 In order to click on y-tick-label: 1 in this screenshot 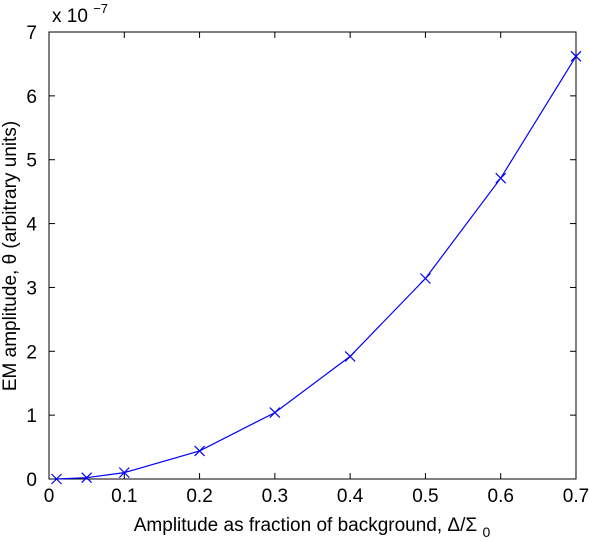, I will do `click(31, 416)`.